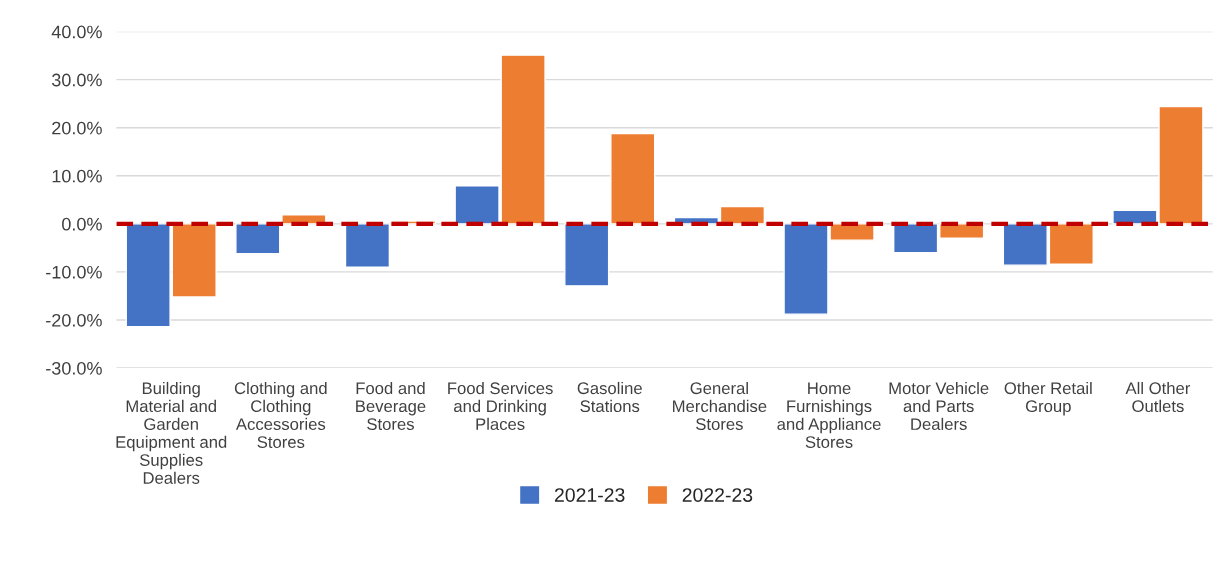 The height and width of the screenshot is (575, 1225). I want to click on x-tick-label: General Merchandise Stores, so click(720, 406).